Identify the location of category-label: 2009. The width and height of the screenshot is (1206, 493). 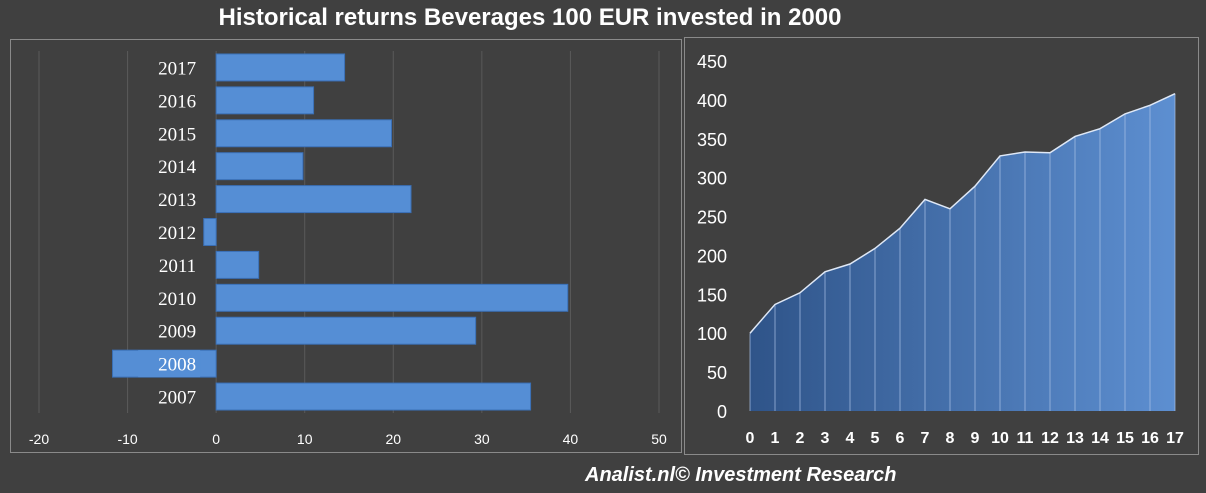
(177, 332).